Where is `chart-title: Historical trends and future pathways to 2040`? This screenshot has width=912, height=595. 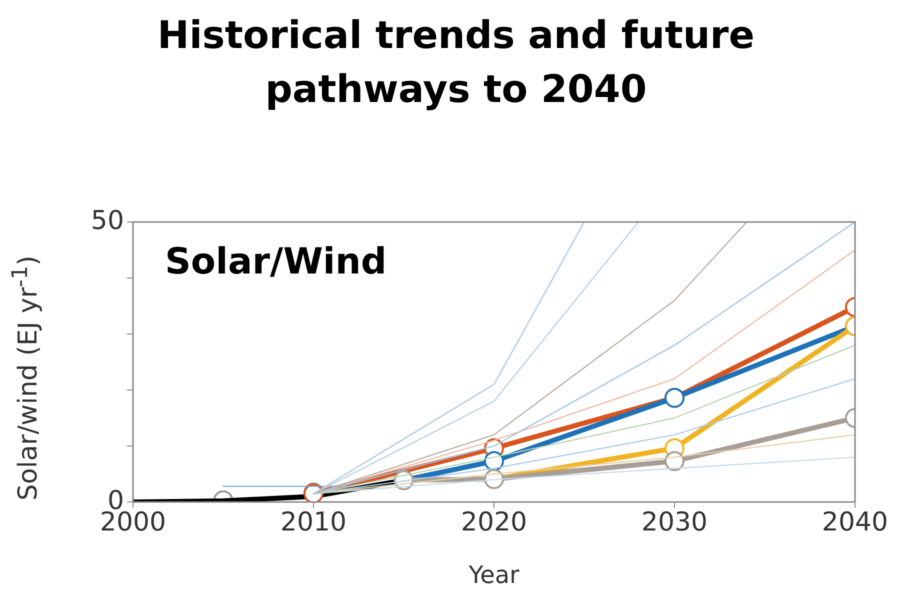
chart-title: Historical trends and future pathways to 2040 is located at coordinates (456, 62).